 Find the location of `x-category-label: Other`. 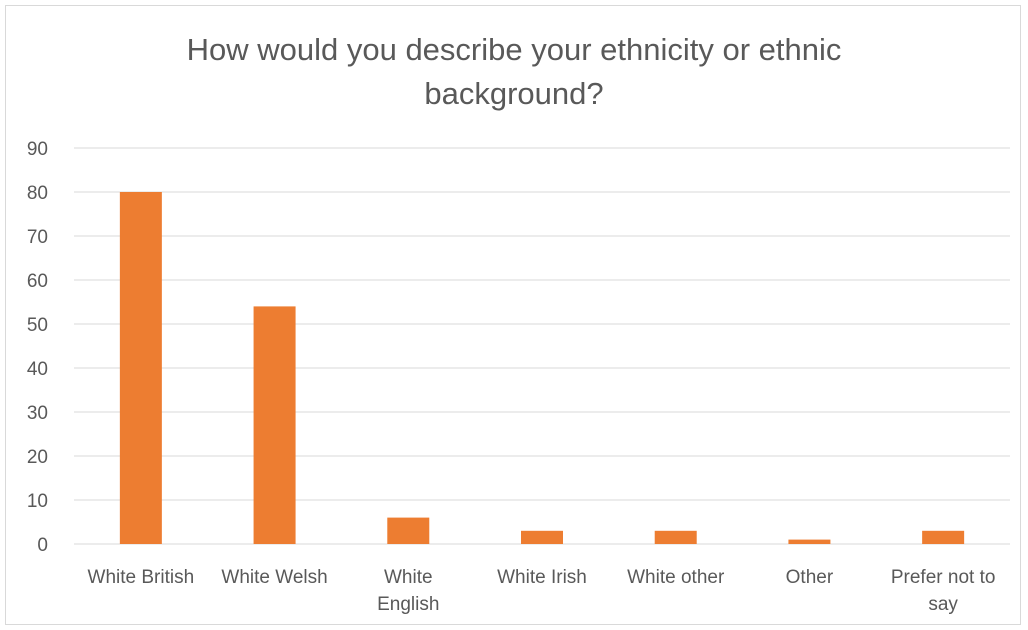

x-category-label: Other is located at coordinates (810, 577).